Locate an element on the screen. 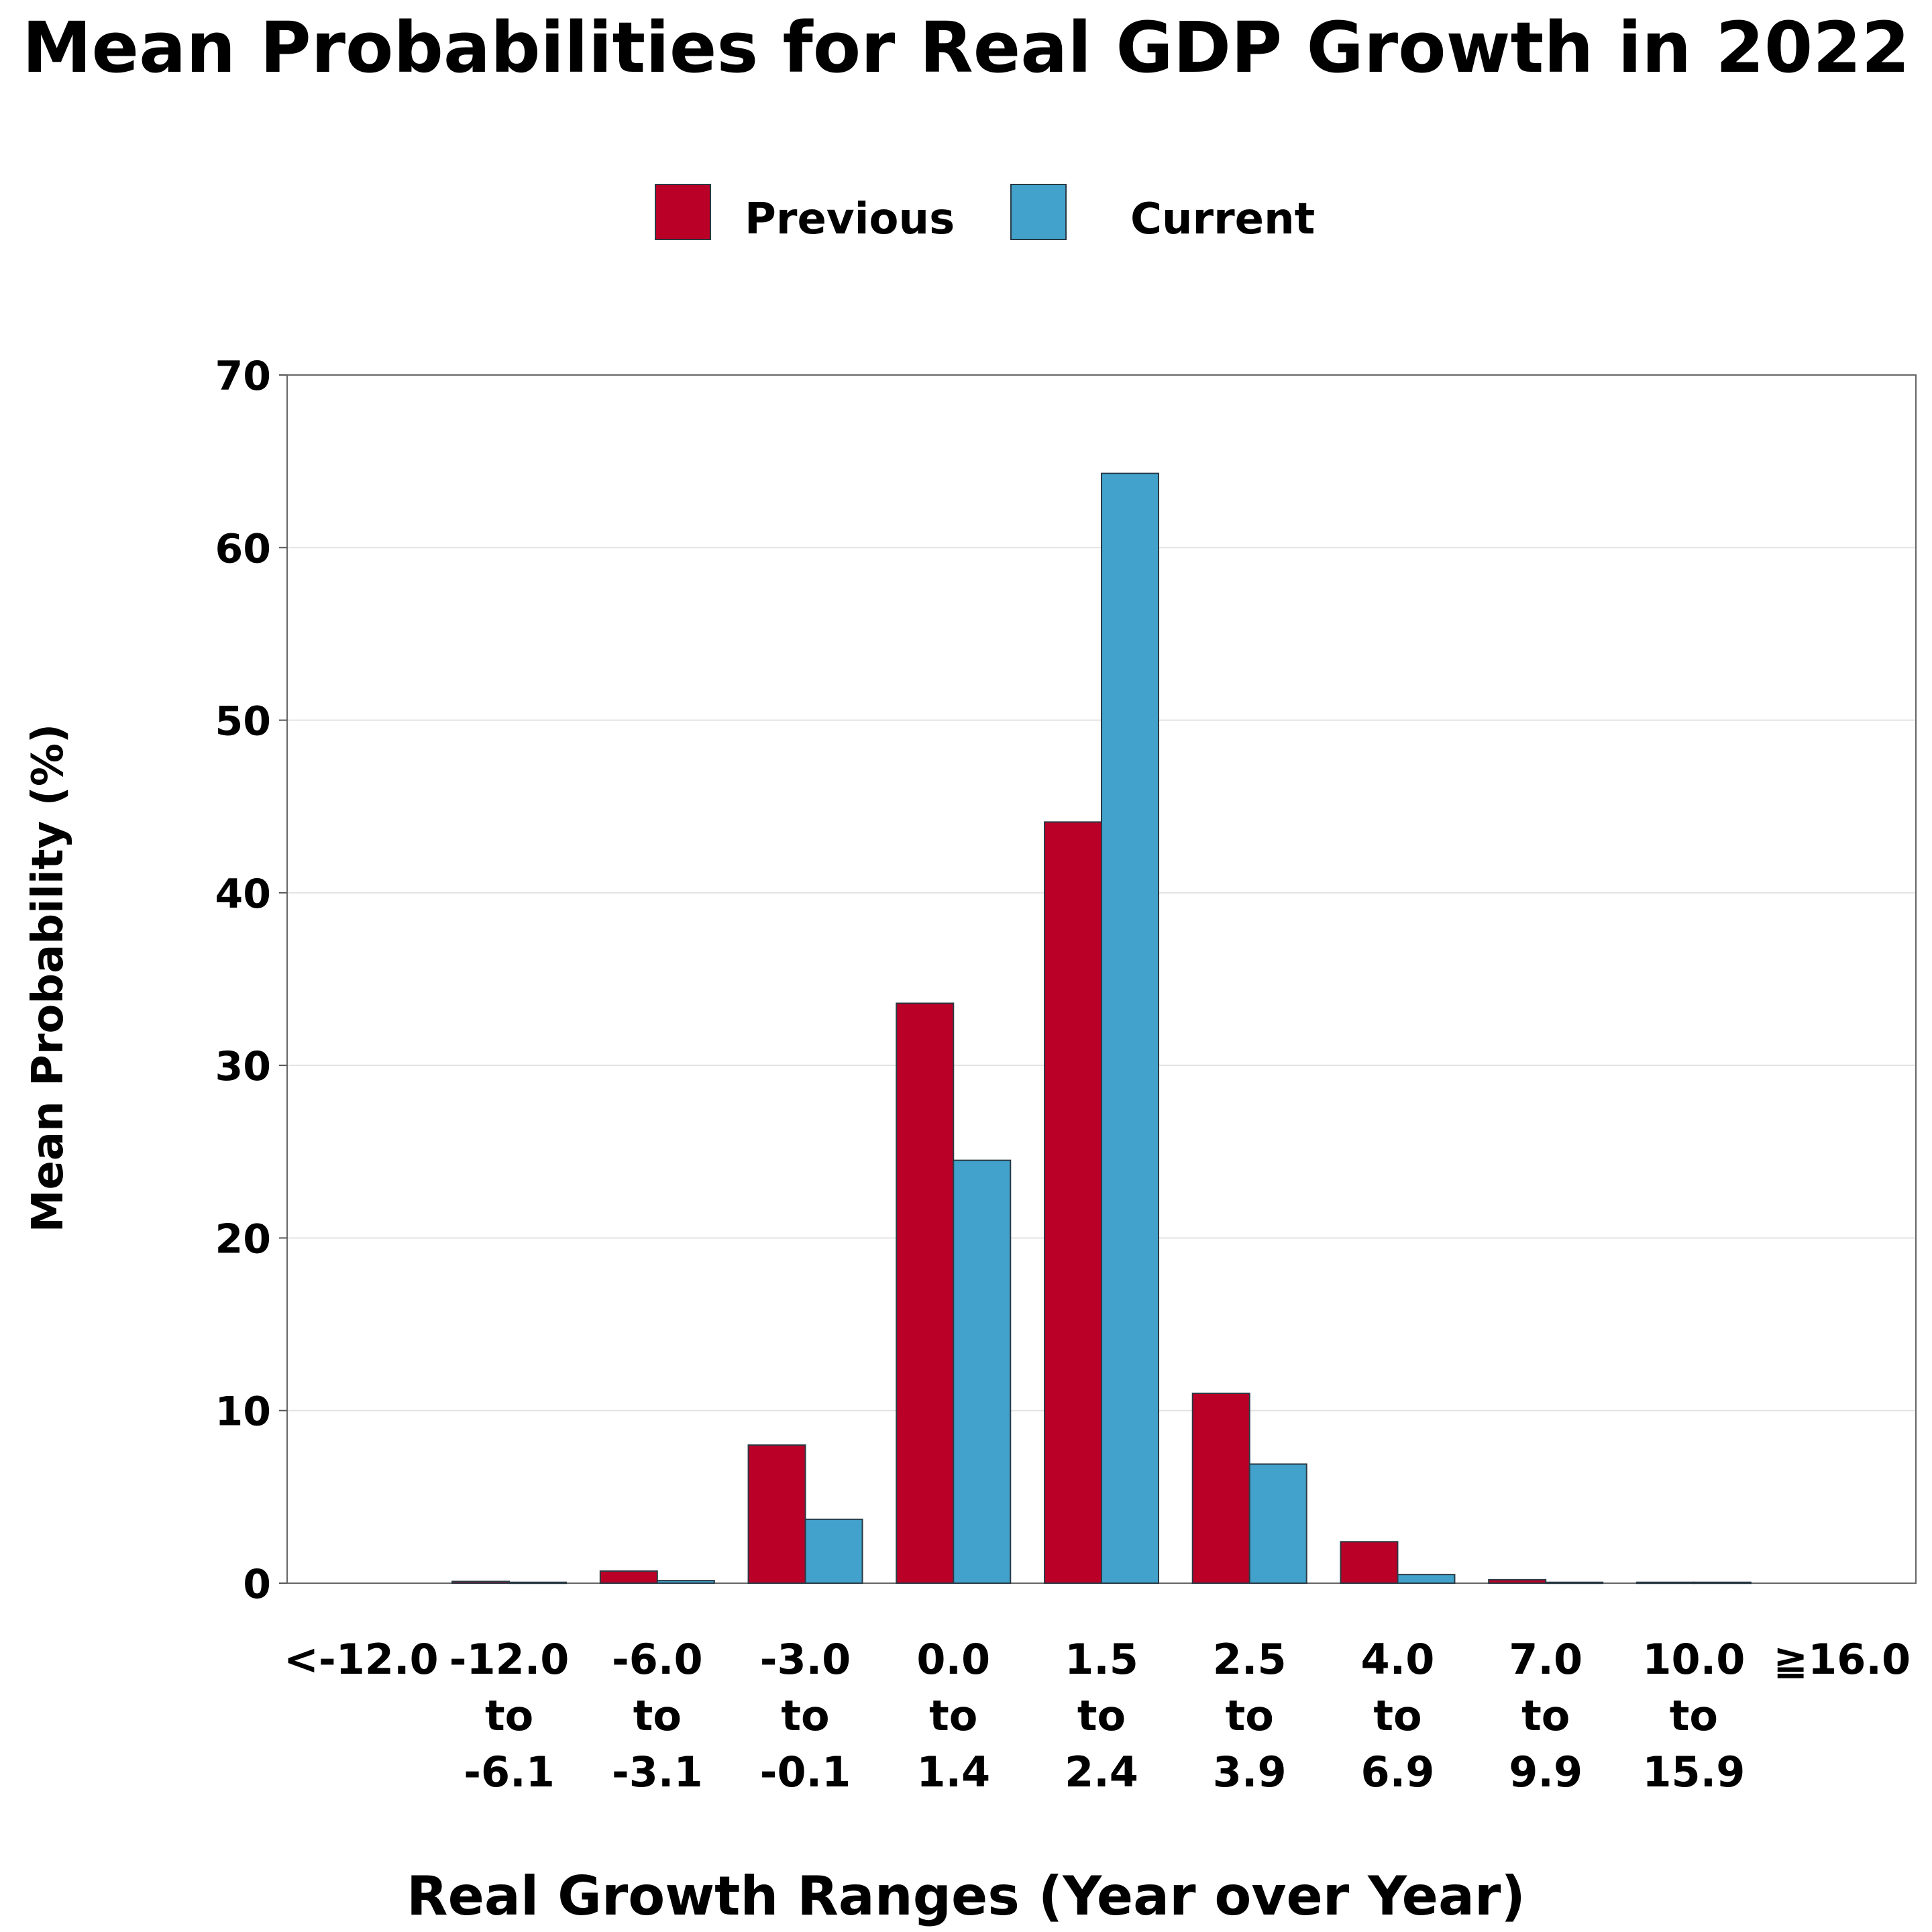  legend-swatch-previous is located at coordinates (683, 212).